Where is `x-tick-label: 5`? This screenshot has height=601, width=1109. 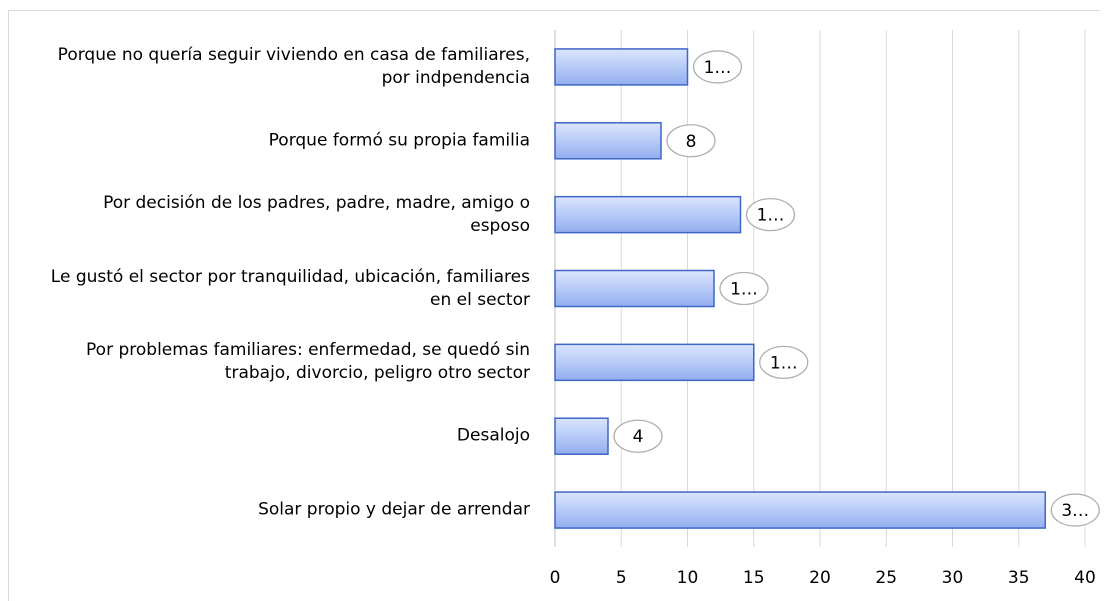 x-tick-label: 5 is located at coordinates (621, 578).